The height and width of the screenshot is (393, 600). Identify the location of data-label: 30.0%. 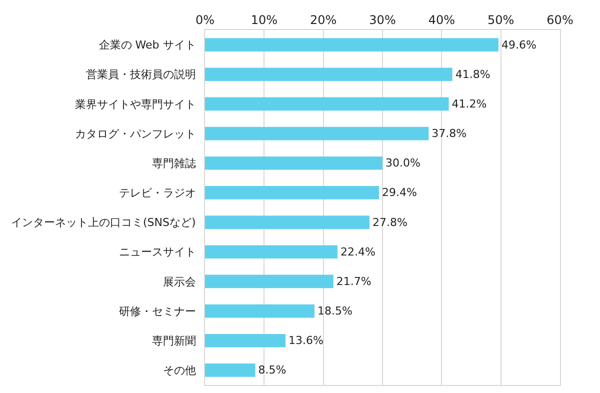
(403, 163).